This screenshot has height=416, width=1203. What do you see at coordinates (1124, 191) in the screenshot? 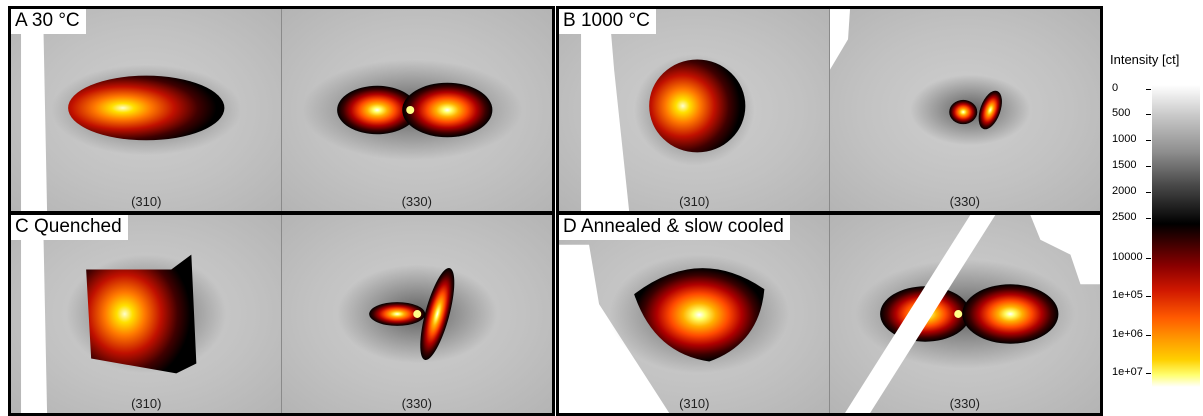
I see `colorbar-tick-label: 2000` at bounding box center [1124, 191].